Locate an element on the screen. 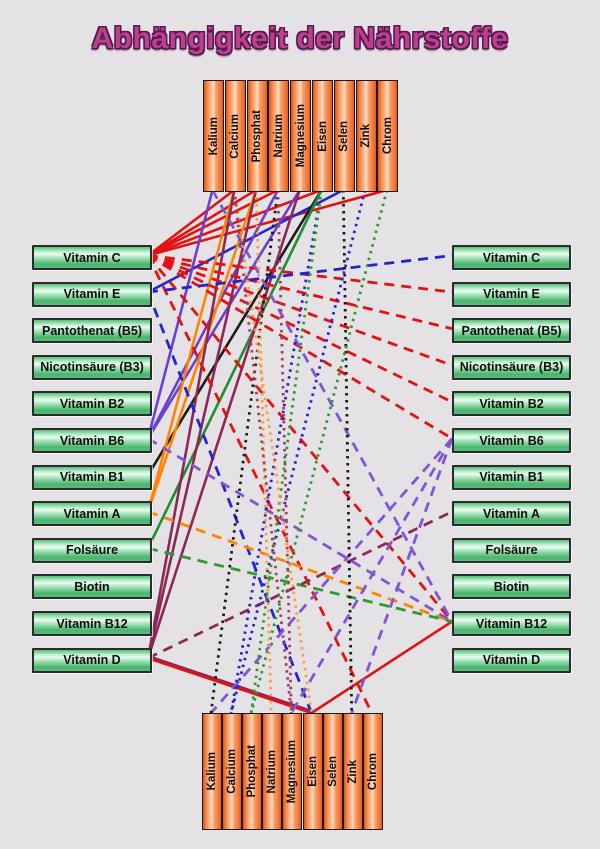 Image resolution: width=600 pixels, height=849 pixels. vitamin-box-left-folsäure: Folsäure is located at coordinates (92, 550).